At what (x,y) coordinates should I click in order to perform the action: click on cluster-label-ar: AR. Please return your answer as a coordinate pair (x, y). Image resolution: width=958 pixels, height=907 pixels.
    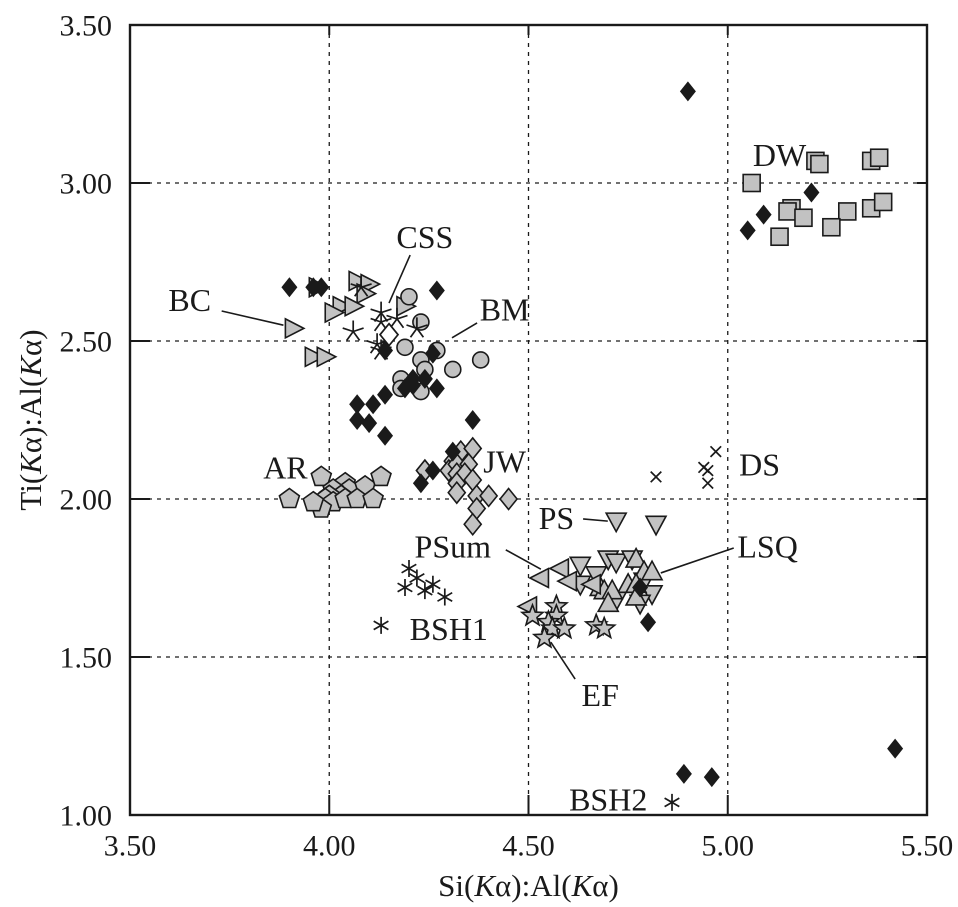
    Looking at the image, I should click on (285, 468).